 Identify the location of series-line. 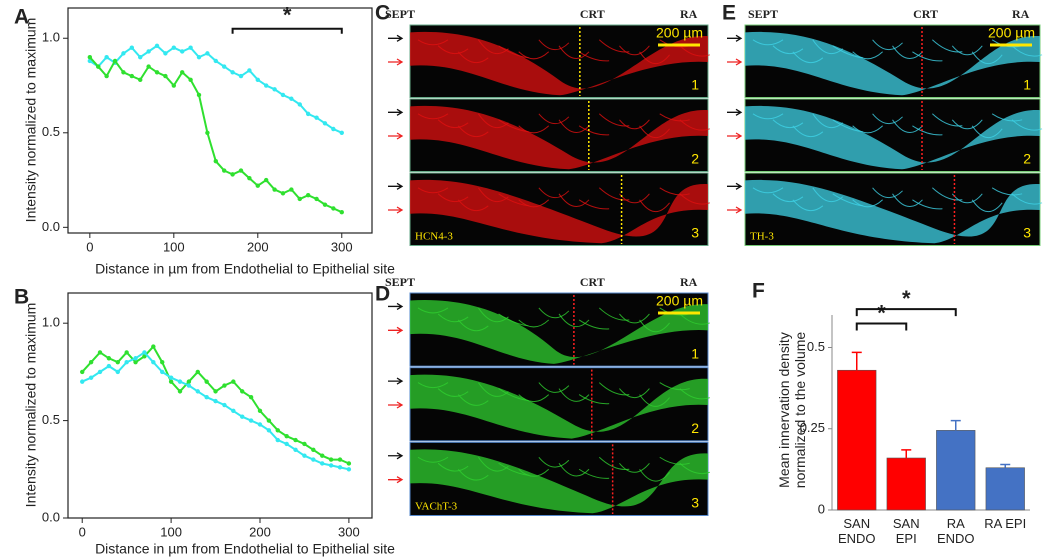
(215, 404).